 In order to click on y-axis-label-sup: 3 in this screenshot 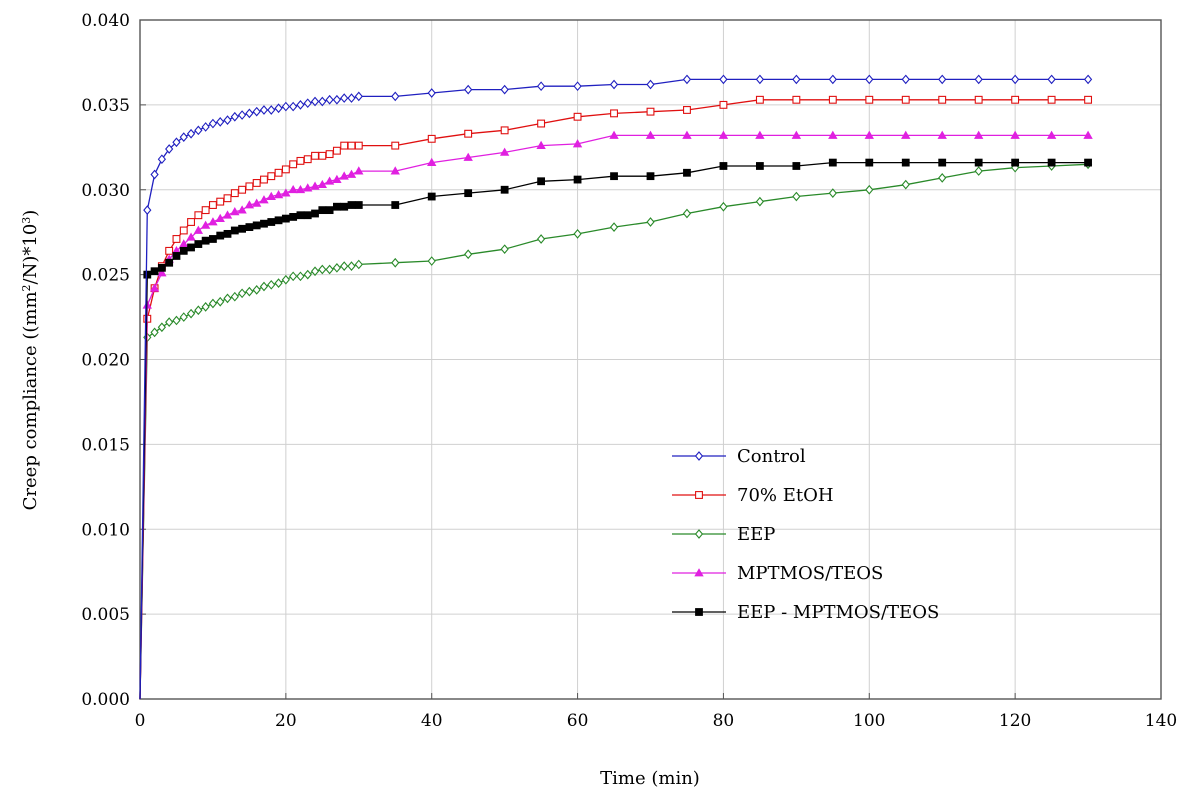, I will do `click(26, 220)`.